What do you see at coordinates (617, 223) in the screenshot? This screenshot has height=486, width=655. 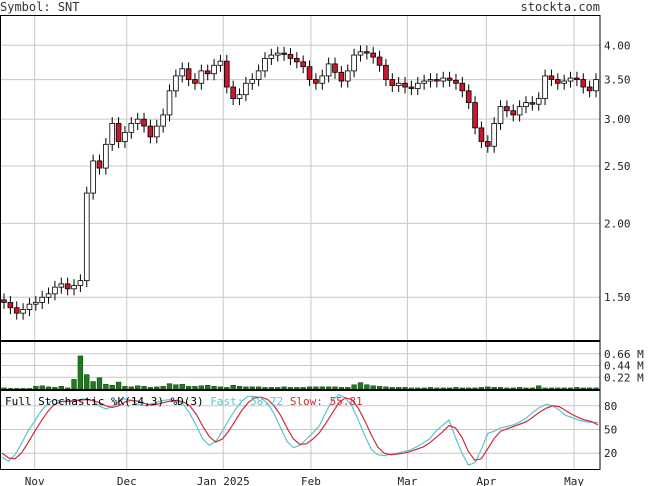 I see `price-tick-label: 2.00` at bounding box center [617, 223].